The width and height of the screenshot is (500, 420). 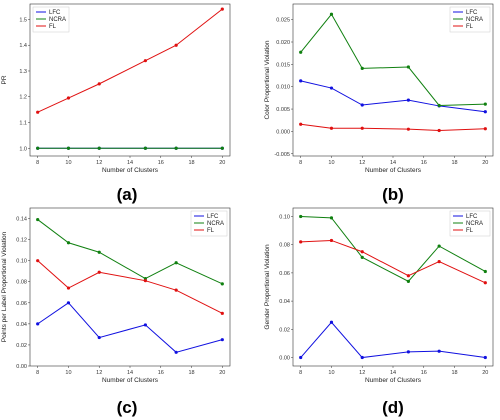 What do you see at coordinates (21, 241) in the screenshot?
I see `y-tick-label: 0.12` at bounding box center [21, 241].